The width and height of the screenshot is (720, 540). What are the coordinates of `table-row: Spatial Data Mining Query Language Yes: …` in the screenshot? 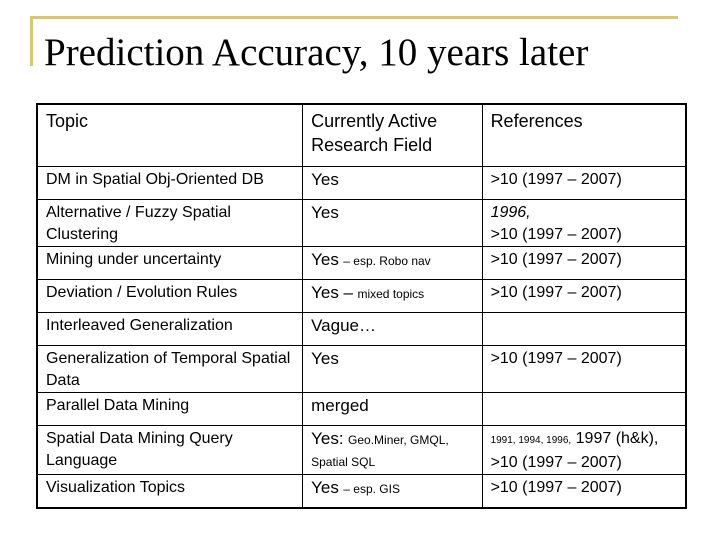 It's located at (361, 450).